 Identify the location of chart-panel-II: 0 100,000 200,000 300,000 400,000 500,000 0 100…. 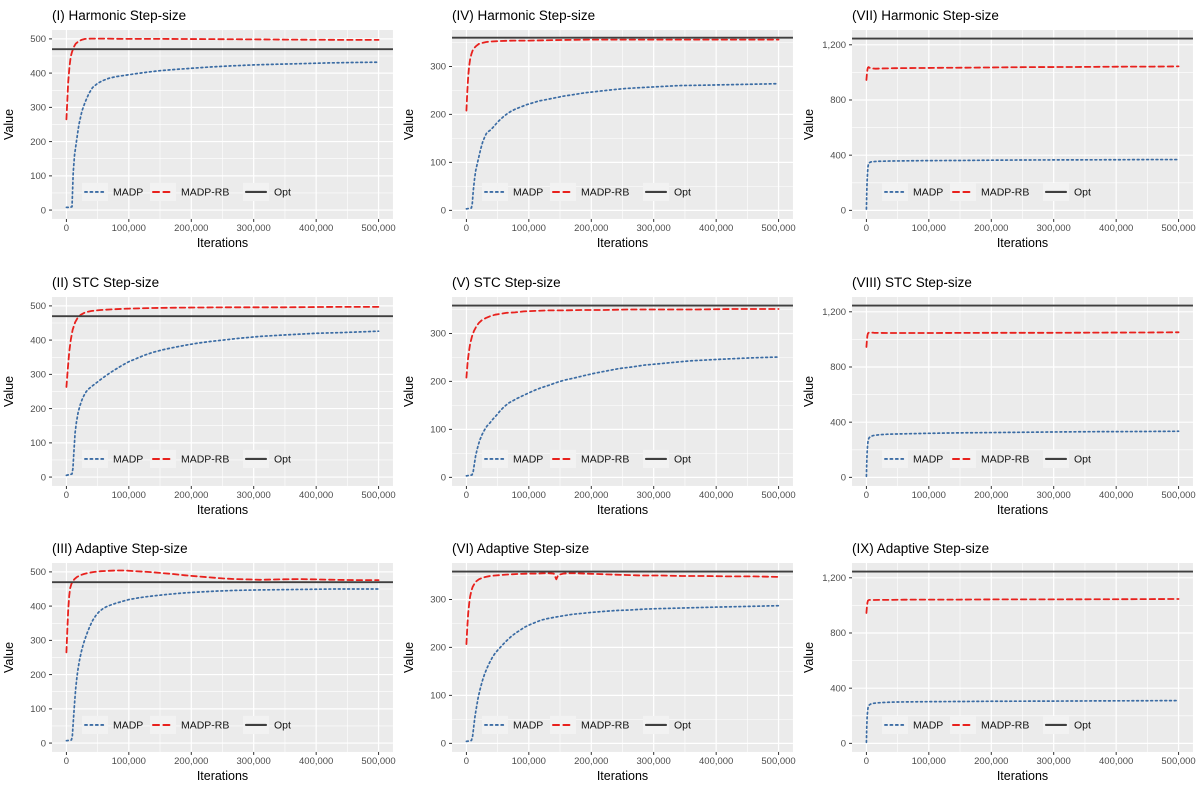
(199, 396).